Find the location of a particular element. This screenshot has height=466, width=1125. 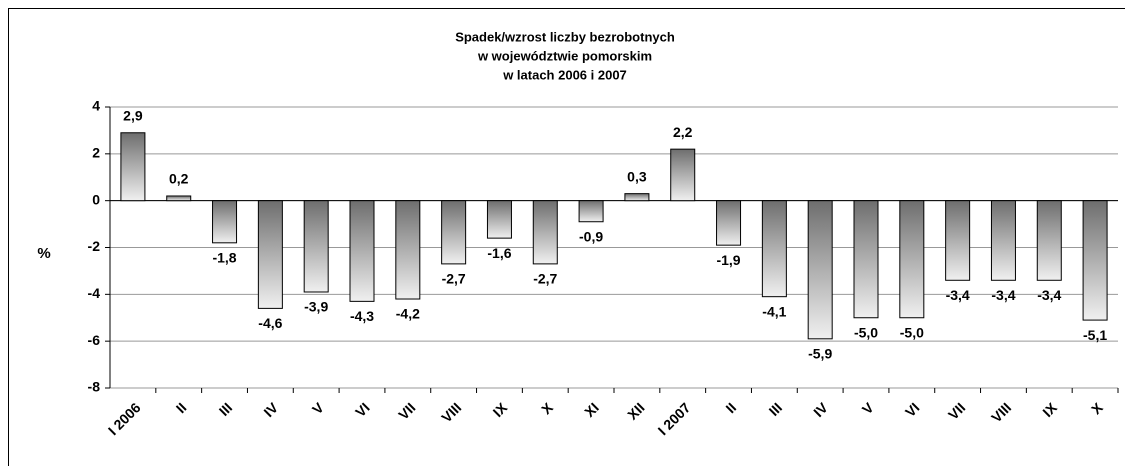

chart-title: w województwie pomorskim is located at coordinates (564, 55).